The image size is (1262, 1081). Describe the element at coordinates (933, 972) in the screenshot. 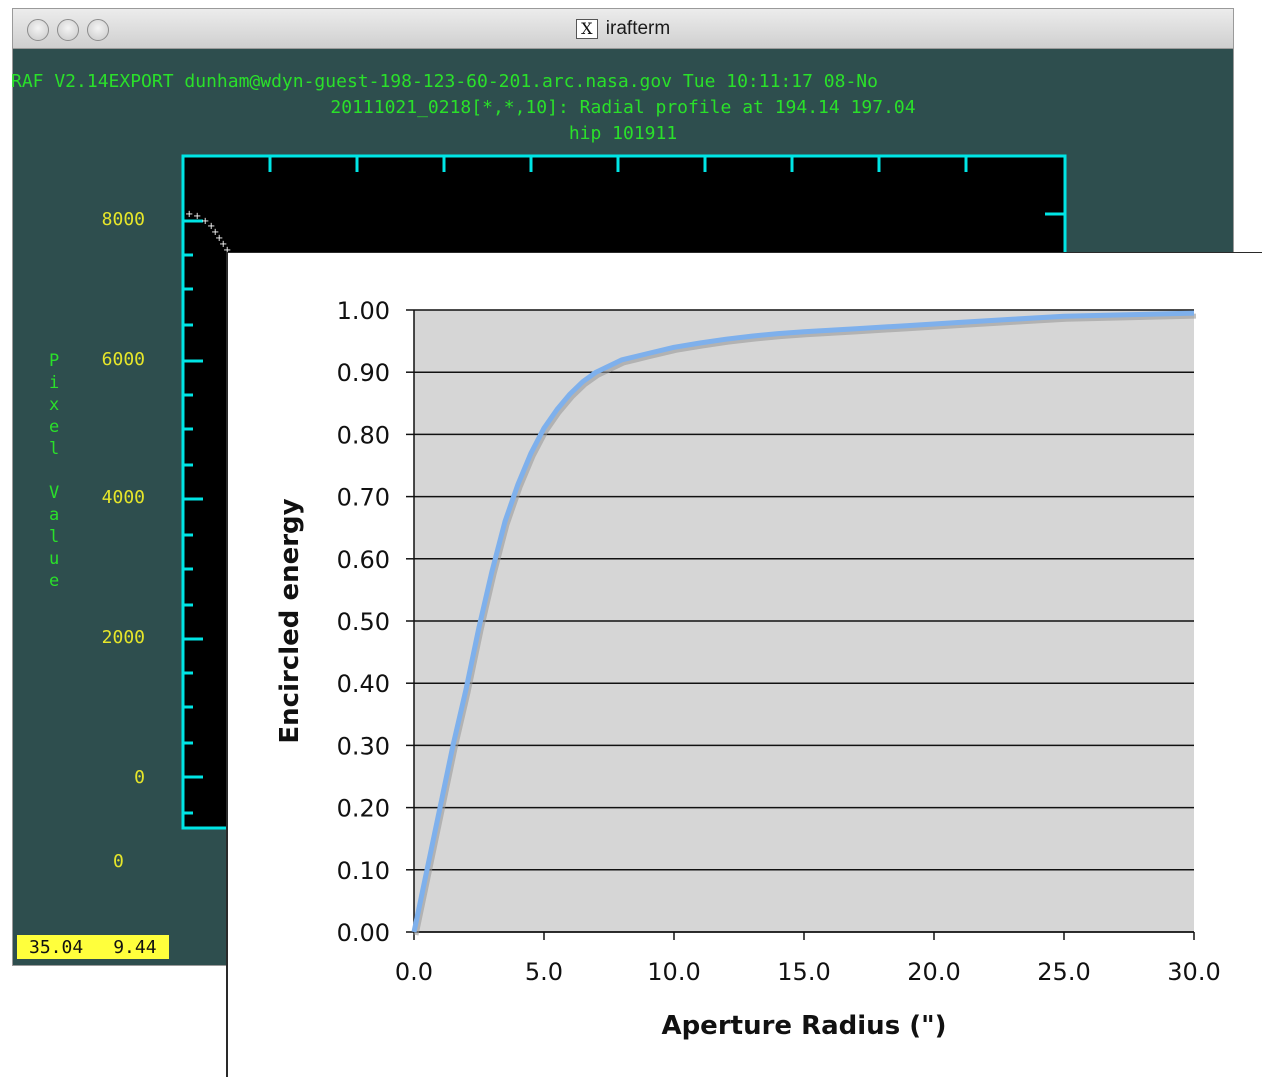

I see `x-tick-label: 20.0` at that location.